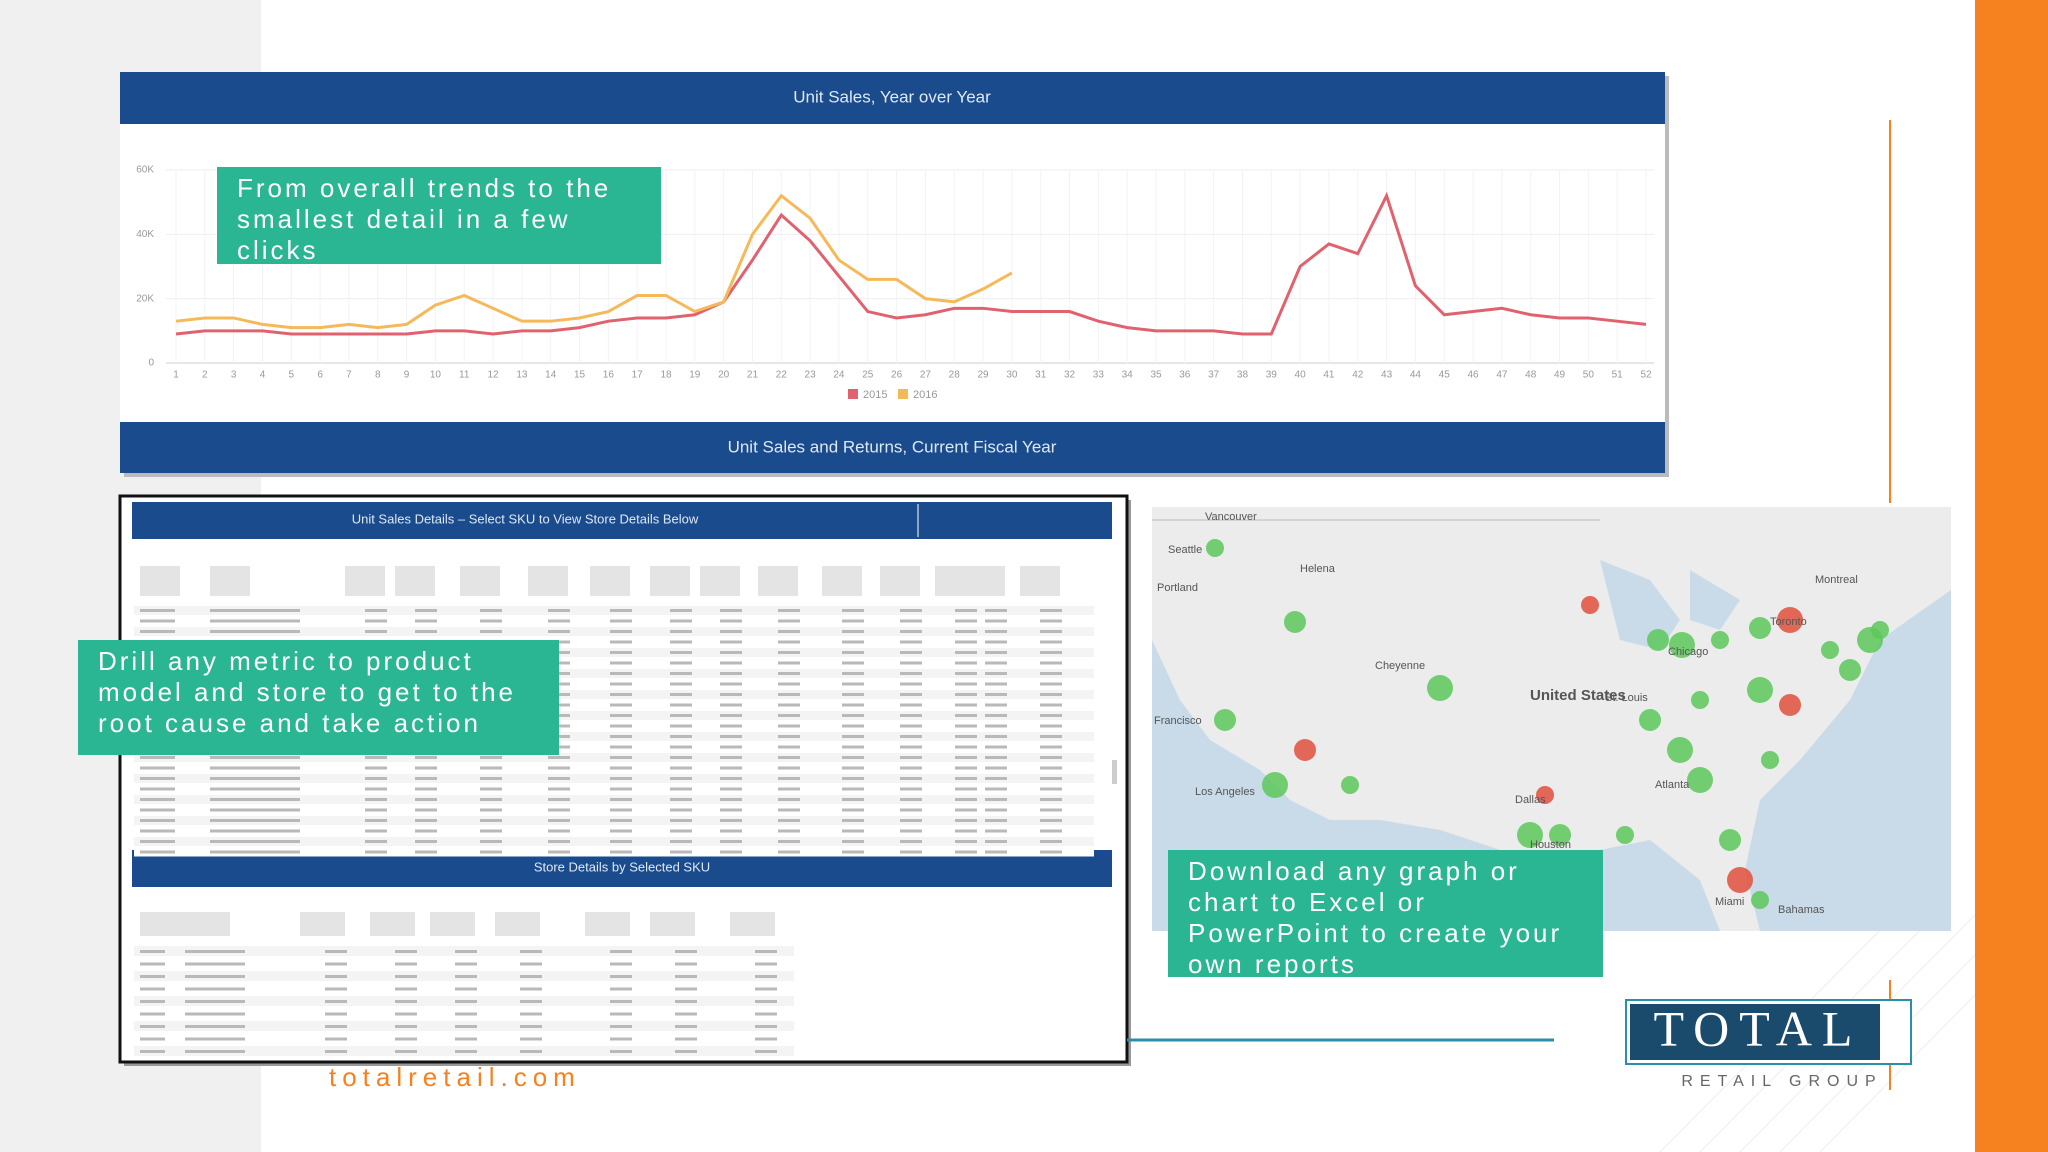 The image size is (2048, 1152). I want to click on x-tick-label: 47, so click(1502, 375).